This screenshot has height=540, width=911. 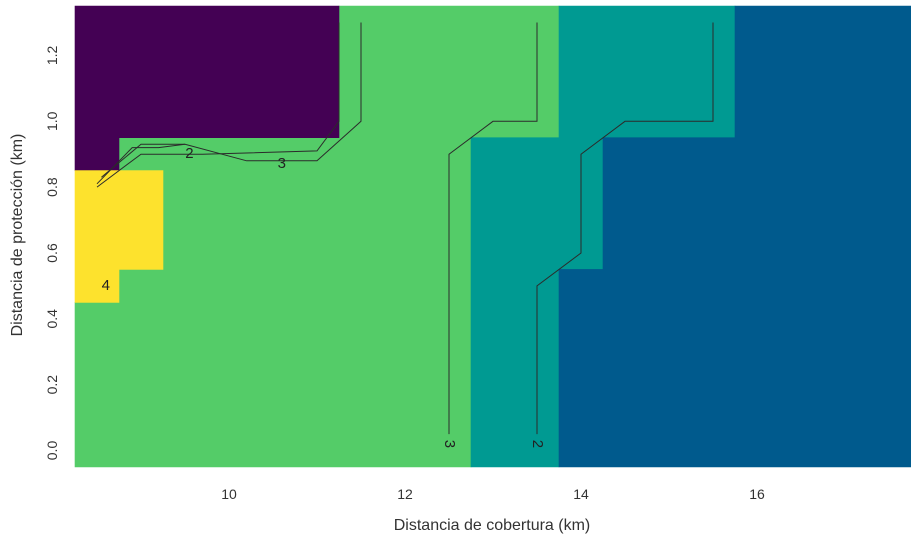 I want to click on y-tick-label: 1.0, so click(x=52, y=121).